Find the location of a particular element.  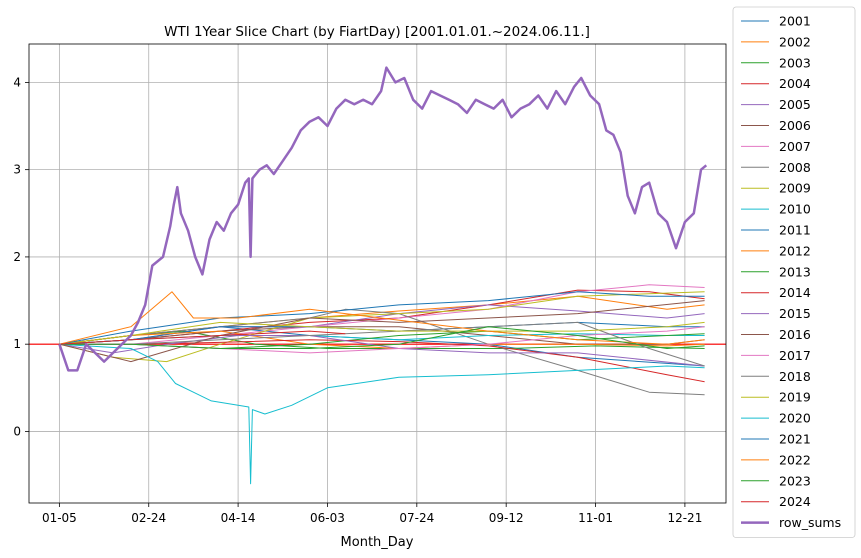

series-line-2021 is located at coordinates (382, 318).